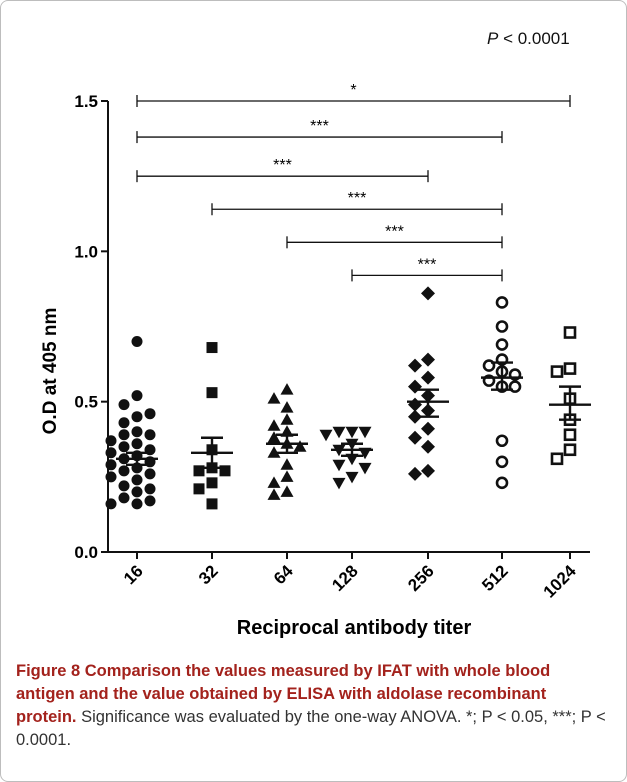  Describe the element at coordinates (86, 101) in the screenshot. I see `y-tick-label: 1.5` at that location.